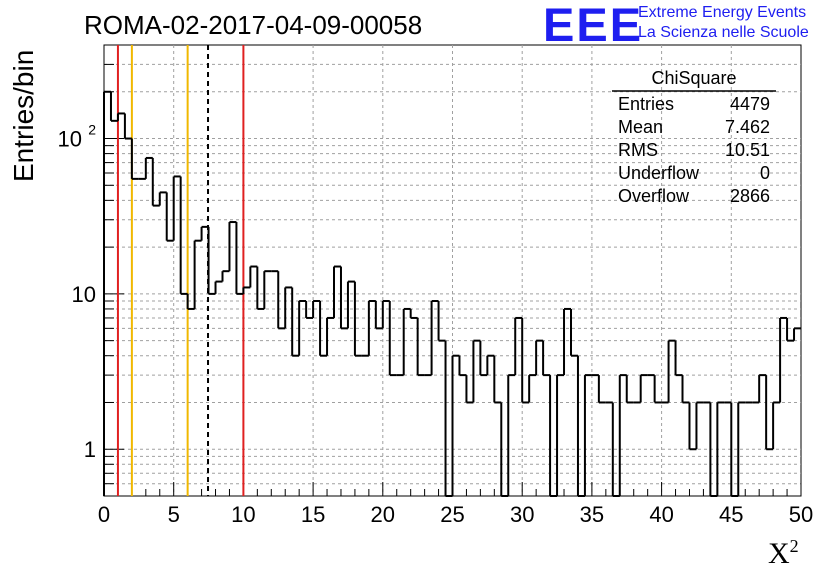 The image size is (836, 572). Describe the element at coordinates (92, 130) in the screenshot. I see `y-tick-exponent: 2` at that location.